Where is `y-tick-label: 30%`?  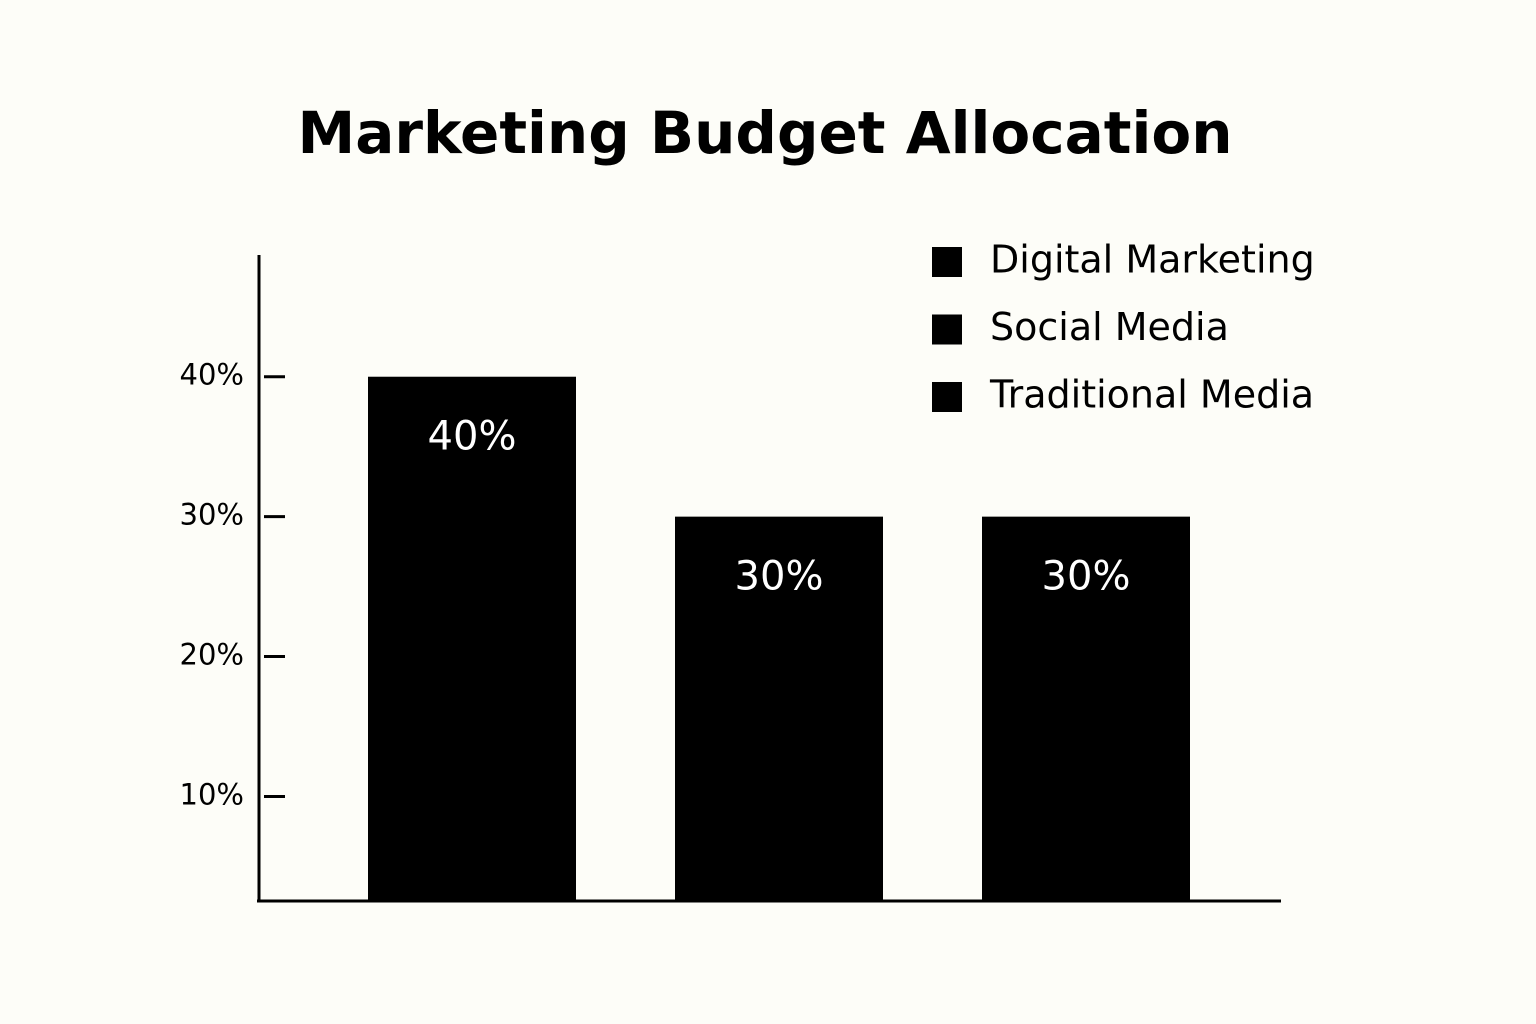
y-tick-label: 30% is located at coordinates (212, 515).